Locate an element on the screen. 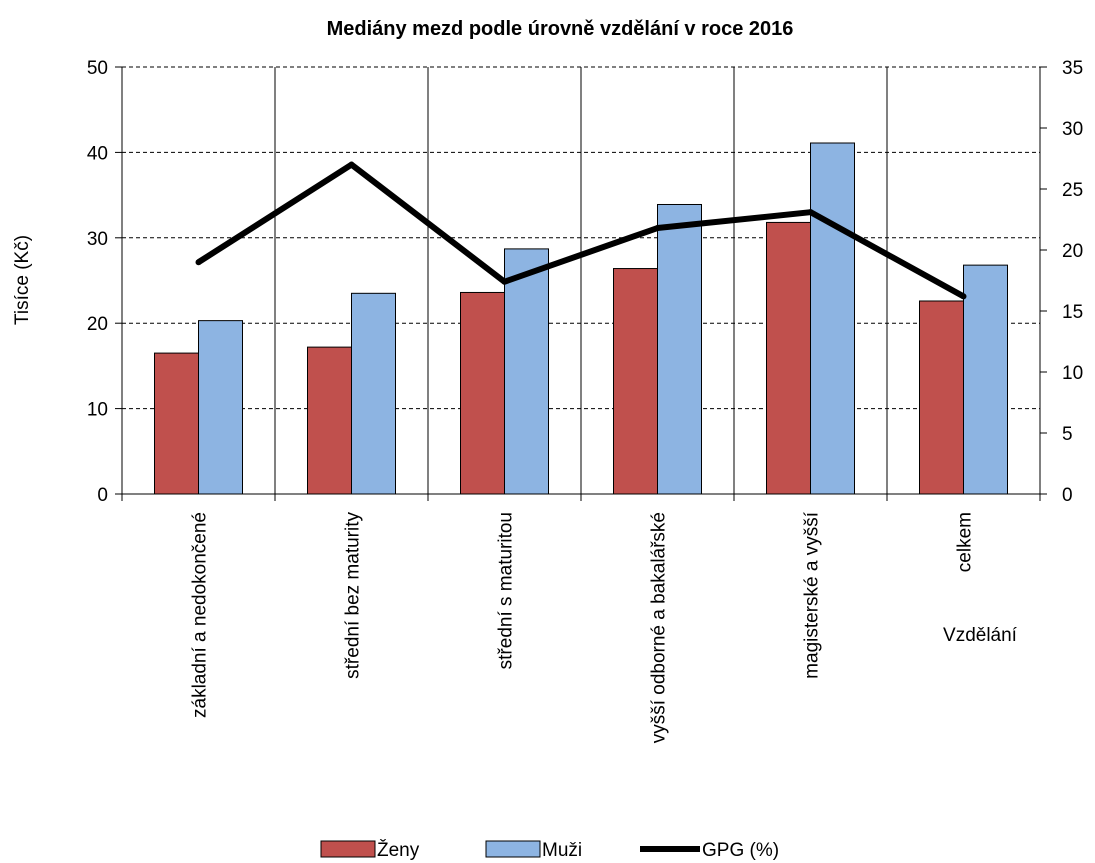 Image resolution: width=1095 pixels, height=863 pixels. y-tick-label-left-1: 10 is located at coordinates (97, 410).